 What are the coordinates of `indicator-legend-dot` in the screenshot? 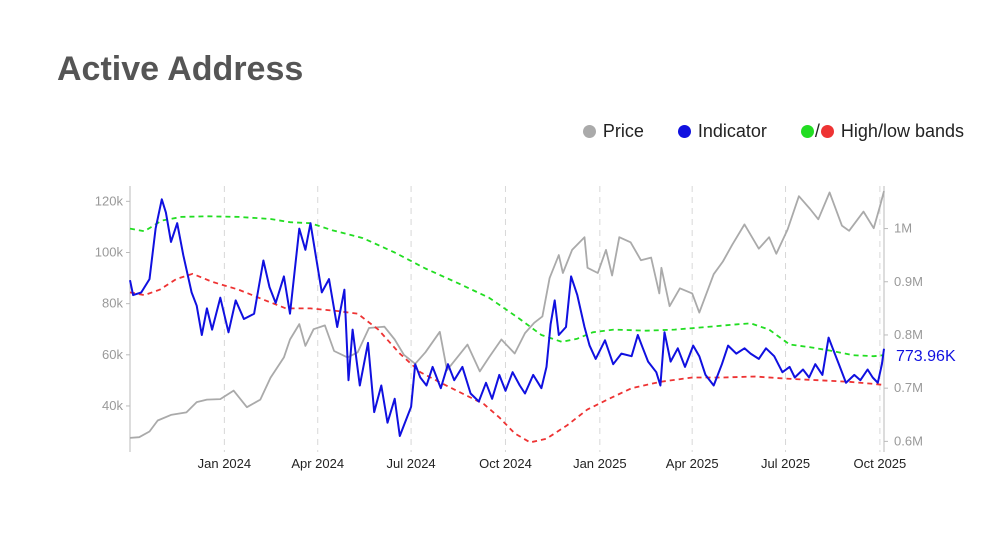 It's located at (684, 131).